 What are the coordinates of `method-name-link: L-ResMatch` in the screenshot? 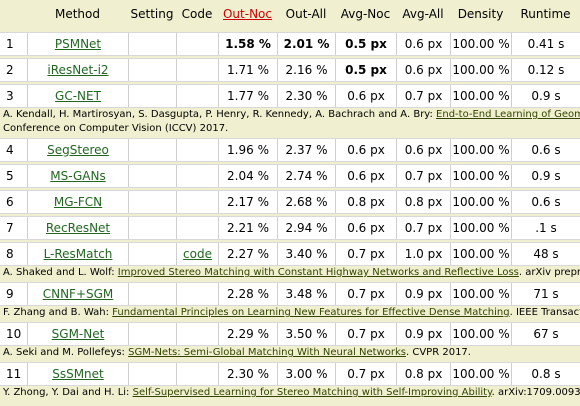 It's located at (78, 254).